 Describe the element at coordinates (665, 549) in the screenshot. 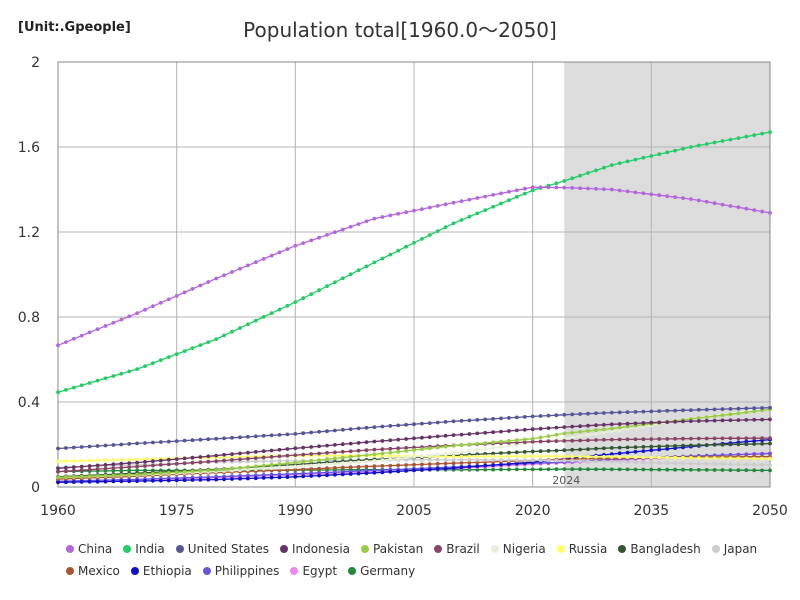

I see `legend-label: Bangladesh` at that location.